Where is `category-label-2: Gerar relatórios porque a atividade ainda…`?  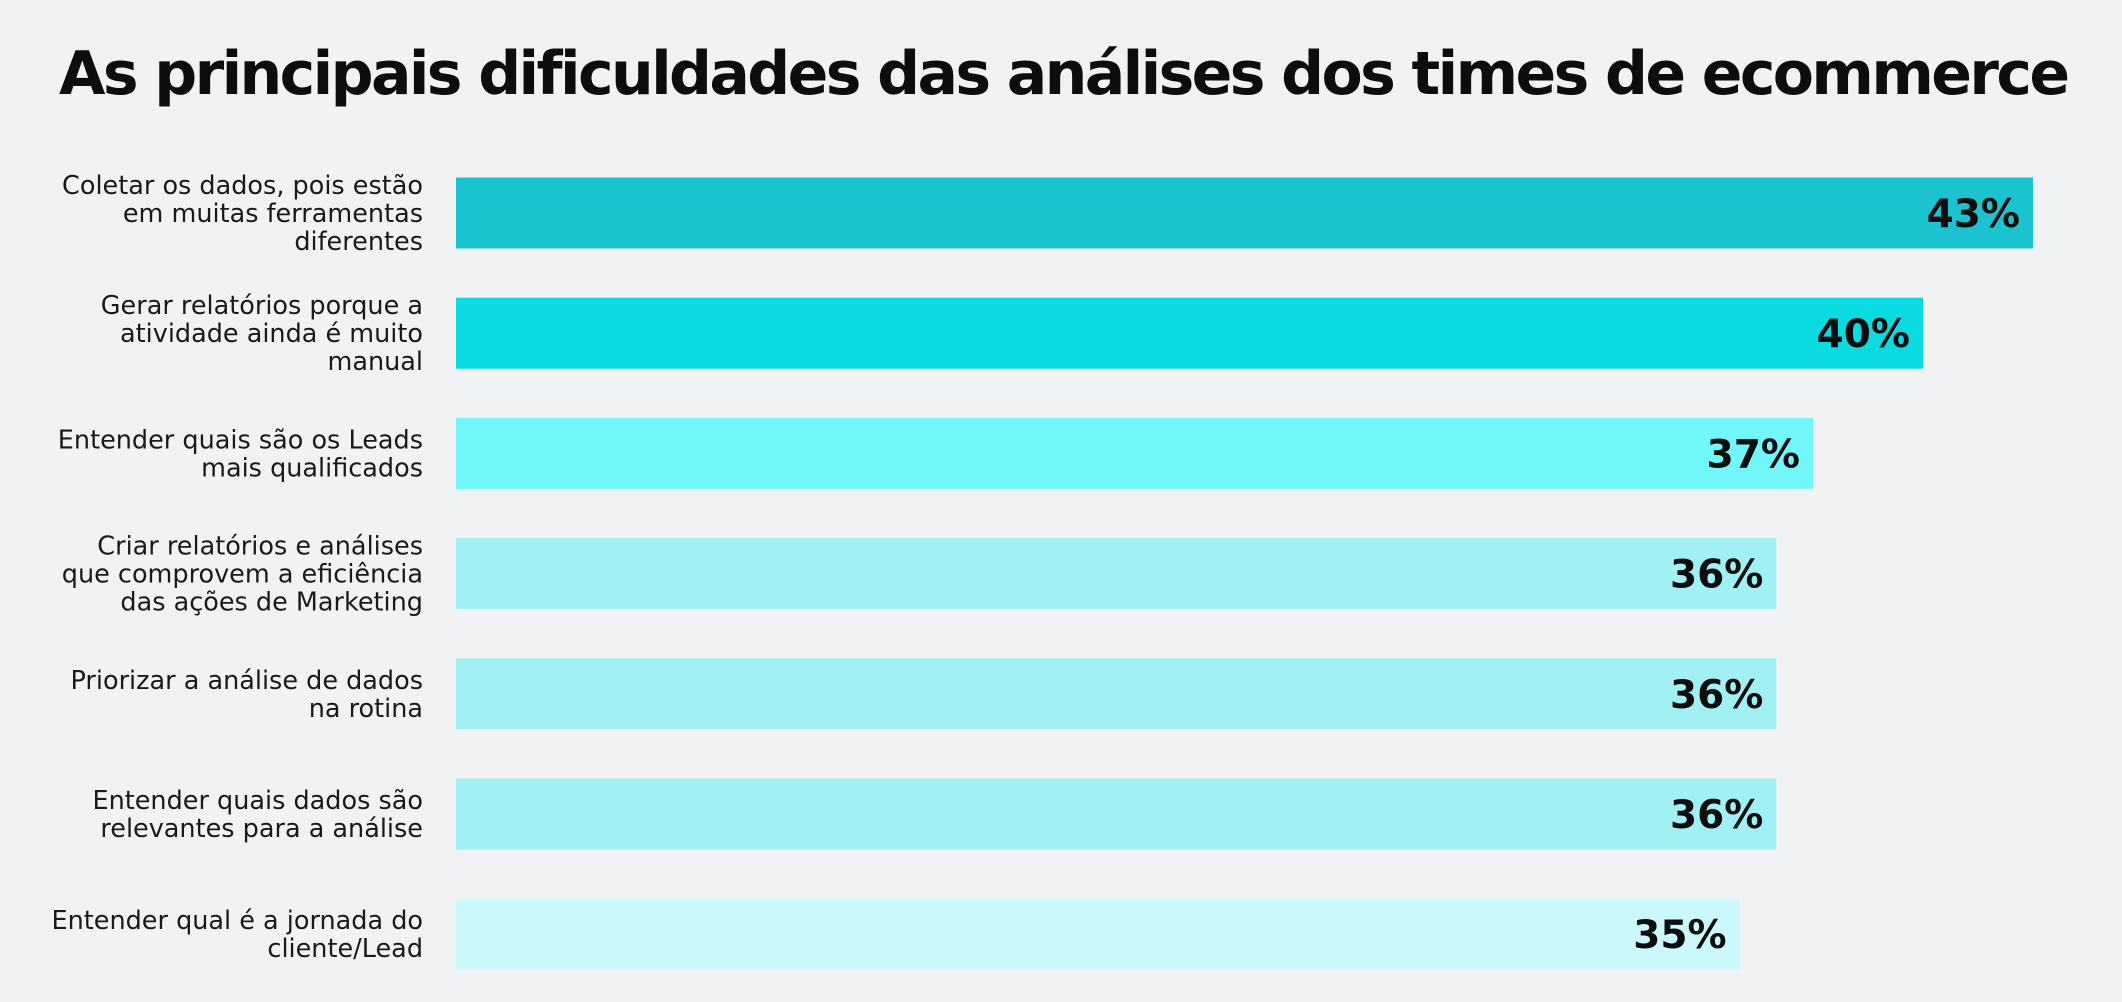 category-label-2: Gerar relatórios porque a atividade ainda… is located at coordinates (262, 334).